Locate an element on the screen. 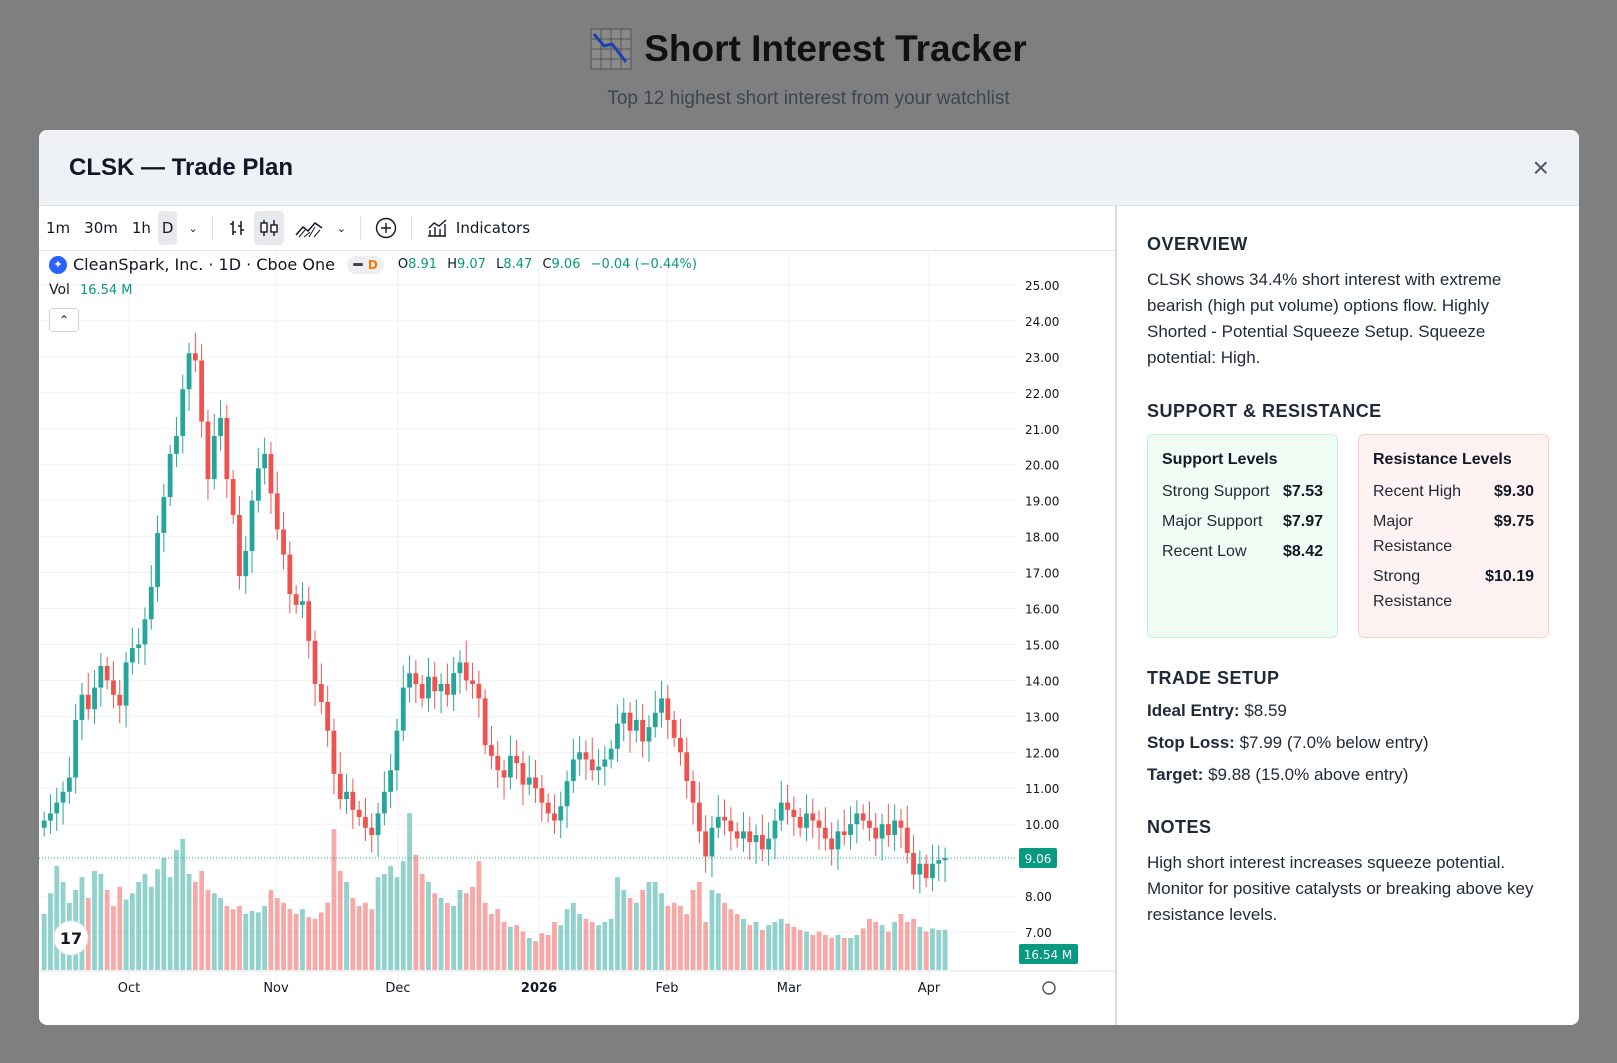 The height and width of the screenshot is (1063, 1617). close-icon: × is located at coordinates (1540, 167).